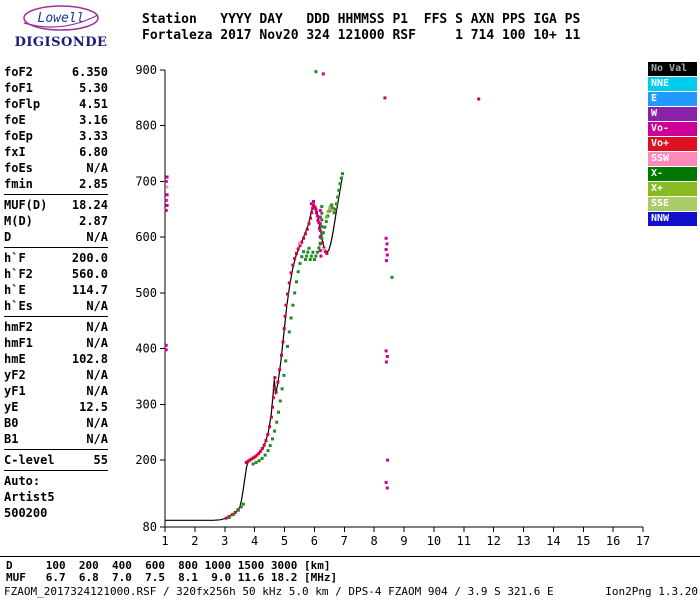 The height and width of the screenshot is (600, 700). What do you see at coordinates (254, 348) in the screenshot?
I see `trace-line` at bounding box center [254, 348].